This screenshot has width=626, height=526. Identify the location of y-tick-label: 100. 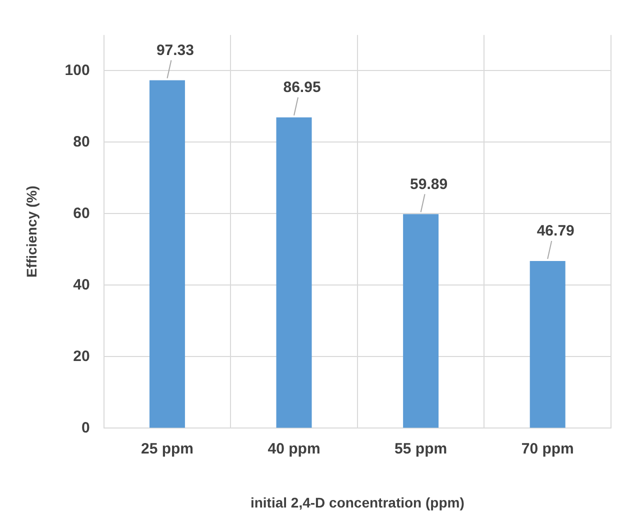
(77, 70).